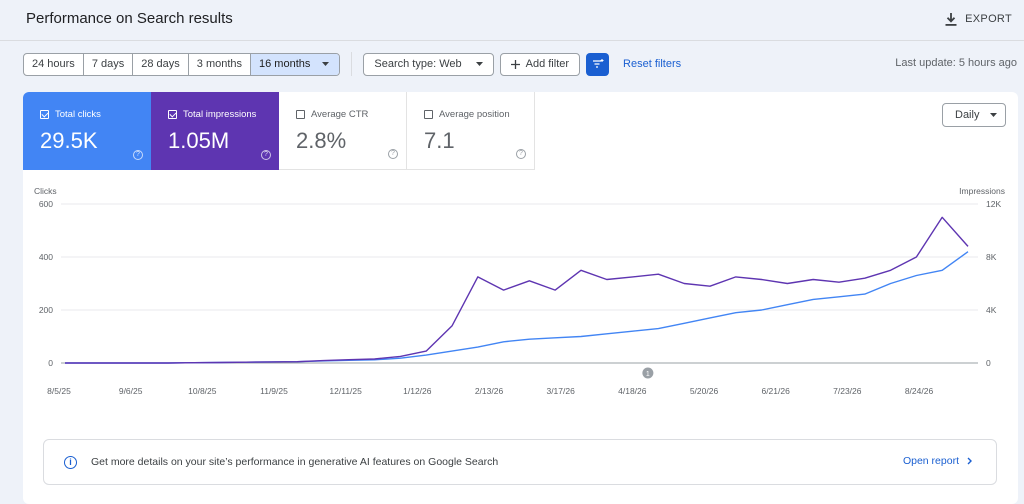 Image resolution: width=1024 pixels, height=504 pixels. What do you see at coordinates (345, 391) in the screenshot?
I see `x-axis-tick: 12/11/25` at bounding box center [345, 391].